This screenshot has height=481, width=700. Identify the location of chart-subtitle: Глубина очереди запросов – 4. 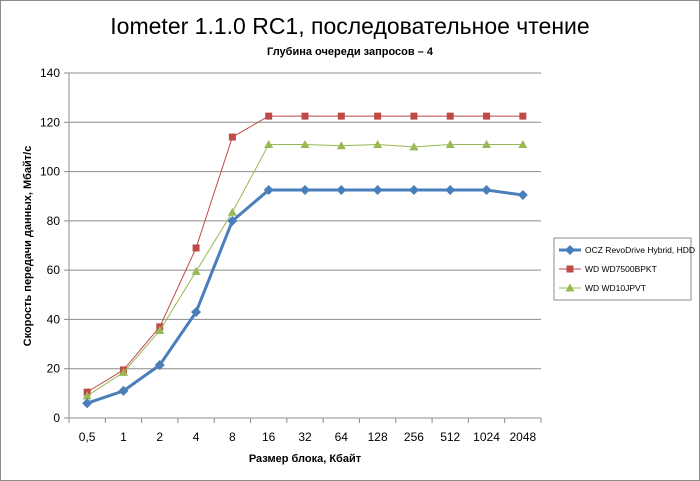
(350, 52).